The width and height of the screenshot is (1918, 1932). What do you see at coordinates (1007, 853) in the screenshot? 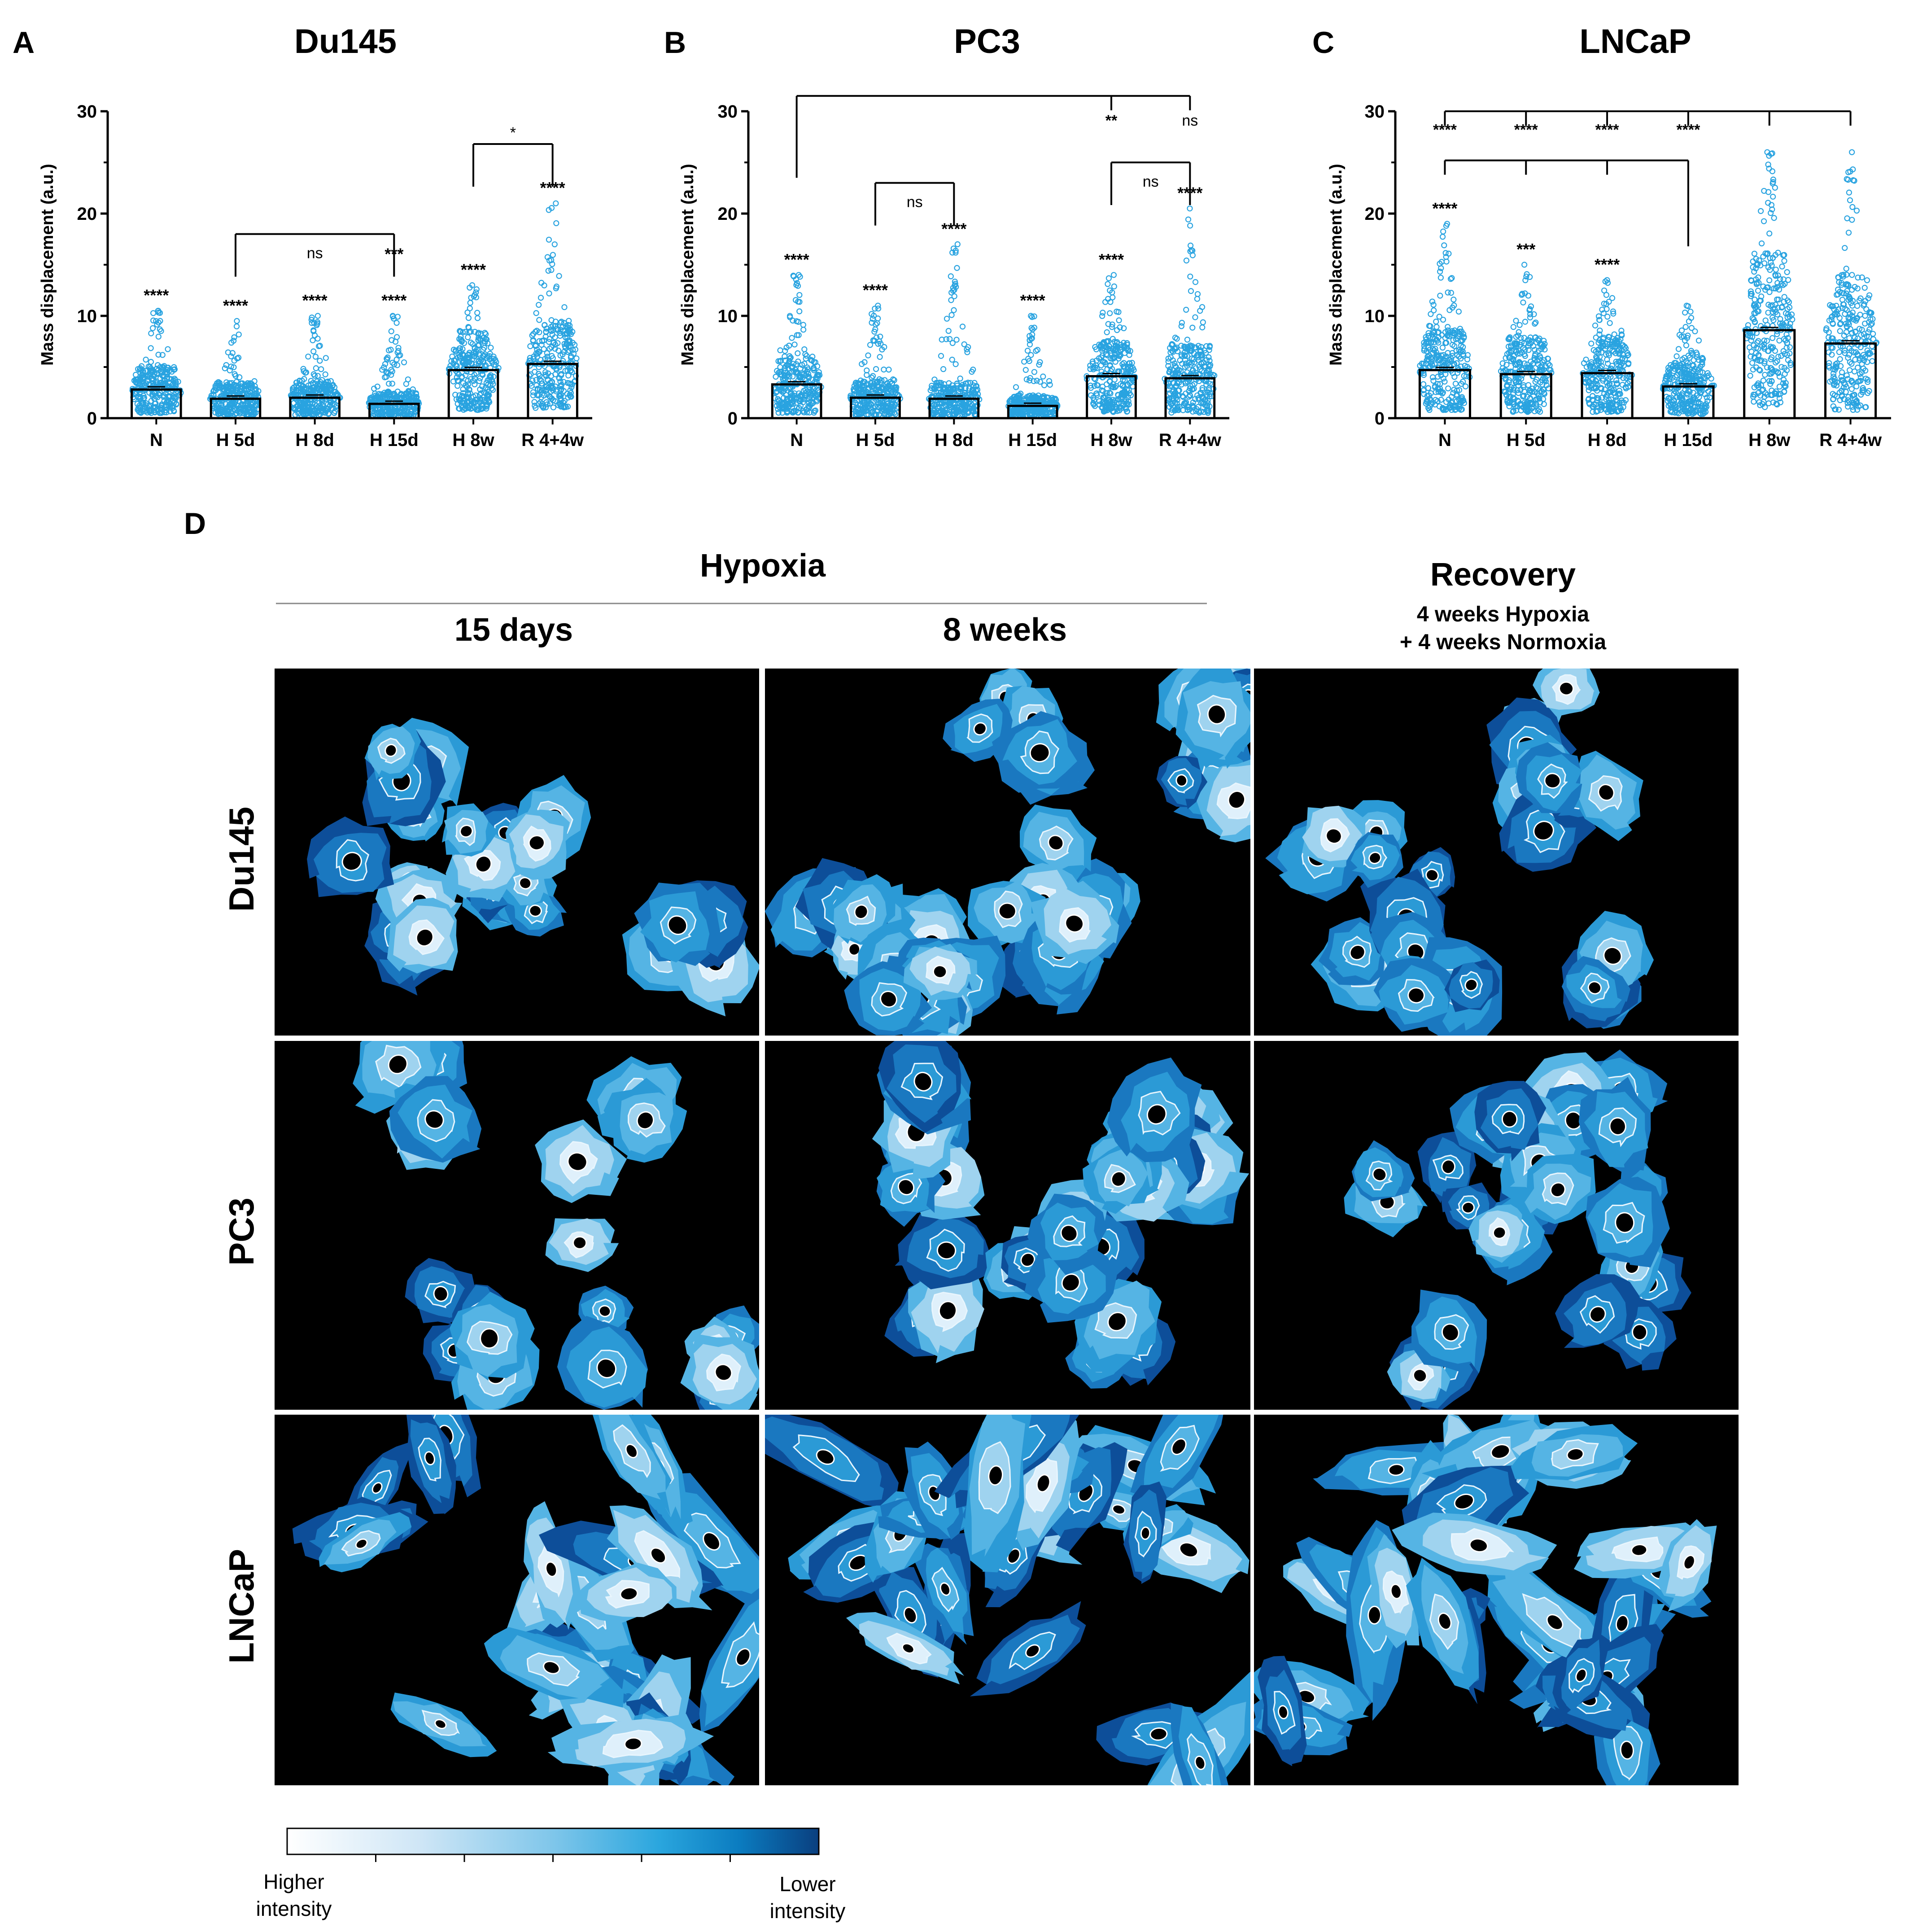
I see `image-panel-du145-8w` at bounding box center [1007, 853].